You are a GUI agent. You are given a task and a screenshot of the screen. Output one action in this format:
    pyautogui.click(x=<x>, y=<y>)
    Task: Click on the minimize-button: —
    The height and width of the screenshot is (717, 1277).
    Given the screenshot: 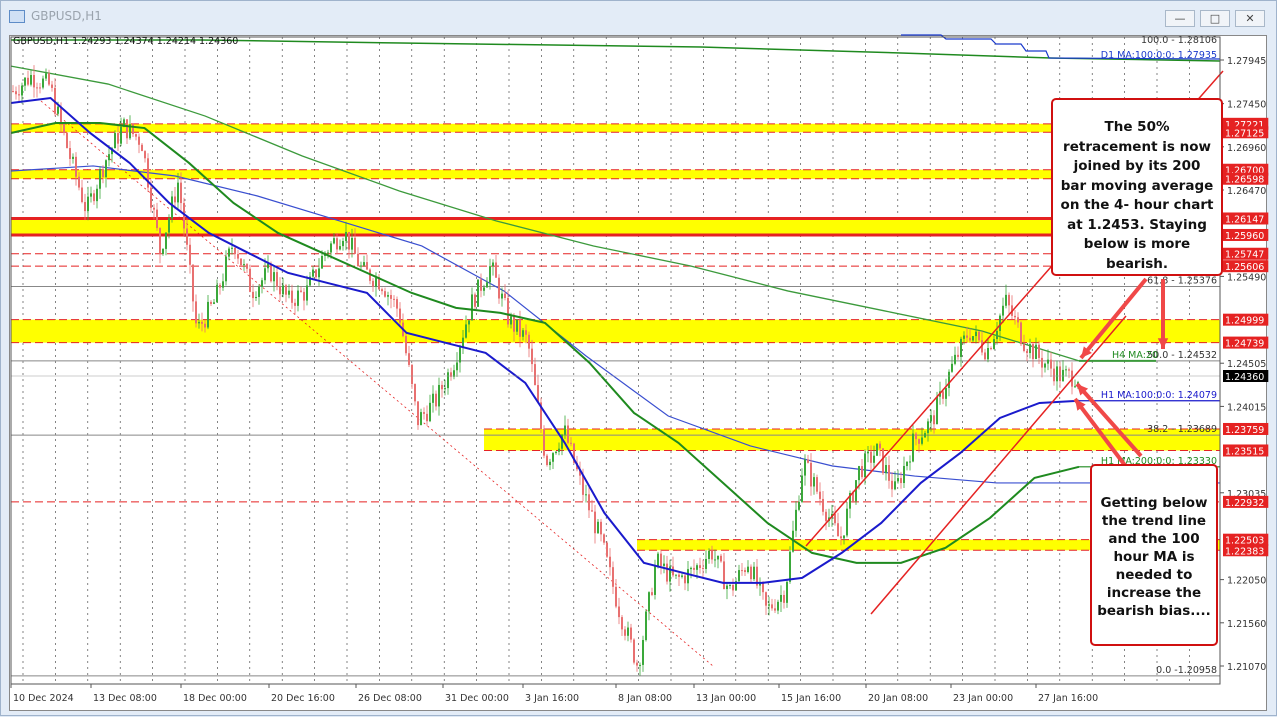 What is the action you would take?
    pyautogui.click(x=1180, y=18)
    